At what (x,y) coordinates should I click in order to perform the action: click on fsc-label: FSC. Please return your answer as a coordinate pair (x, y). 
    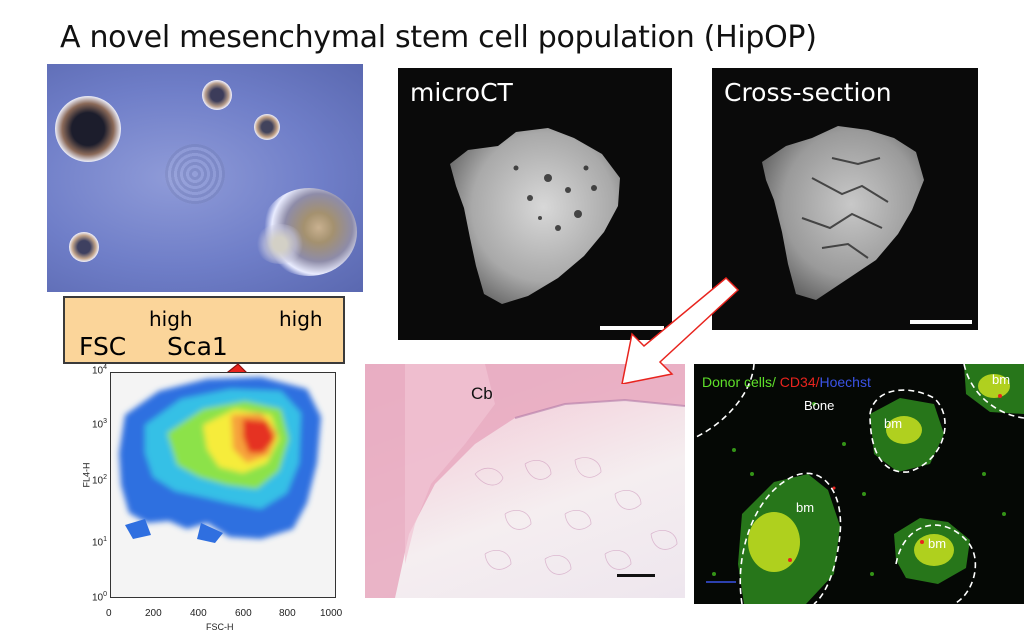
    Looking at the image, I should click on (103, 346).